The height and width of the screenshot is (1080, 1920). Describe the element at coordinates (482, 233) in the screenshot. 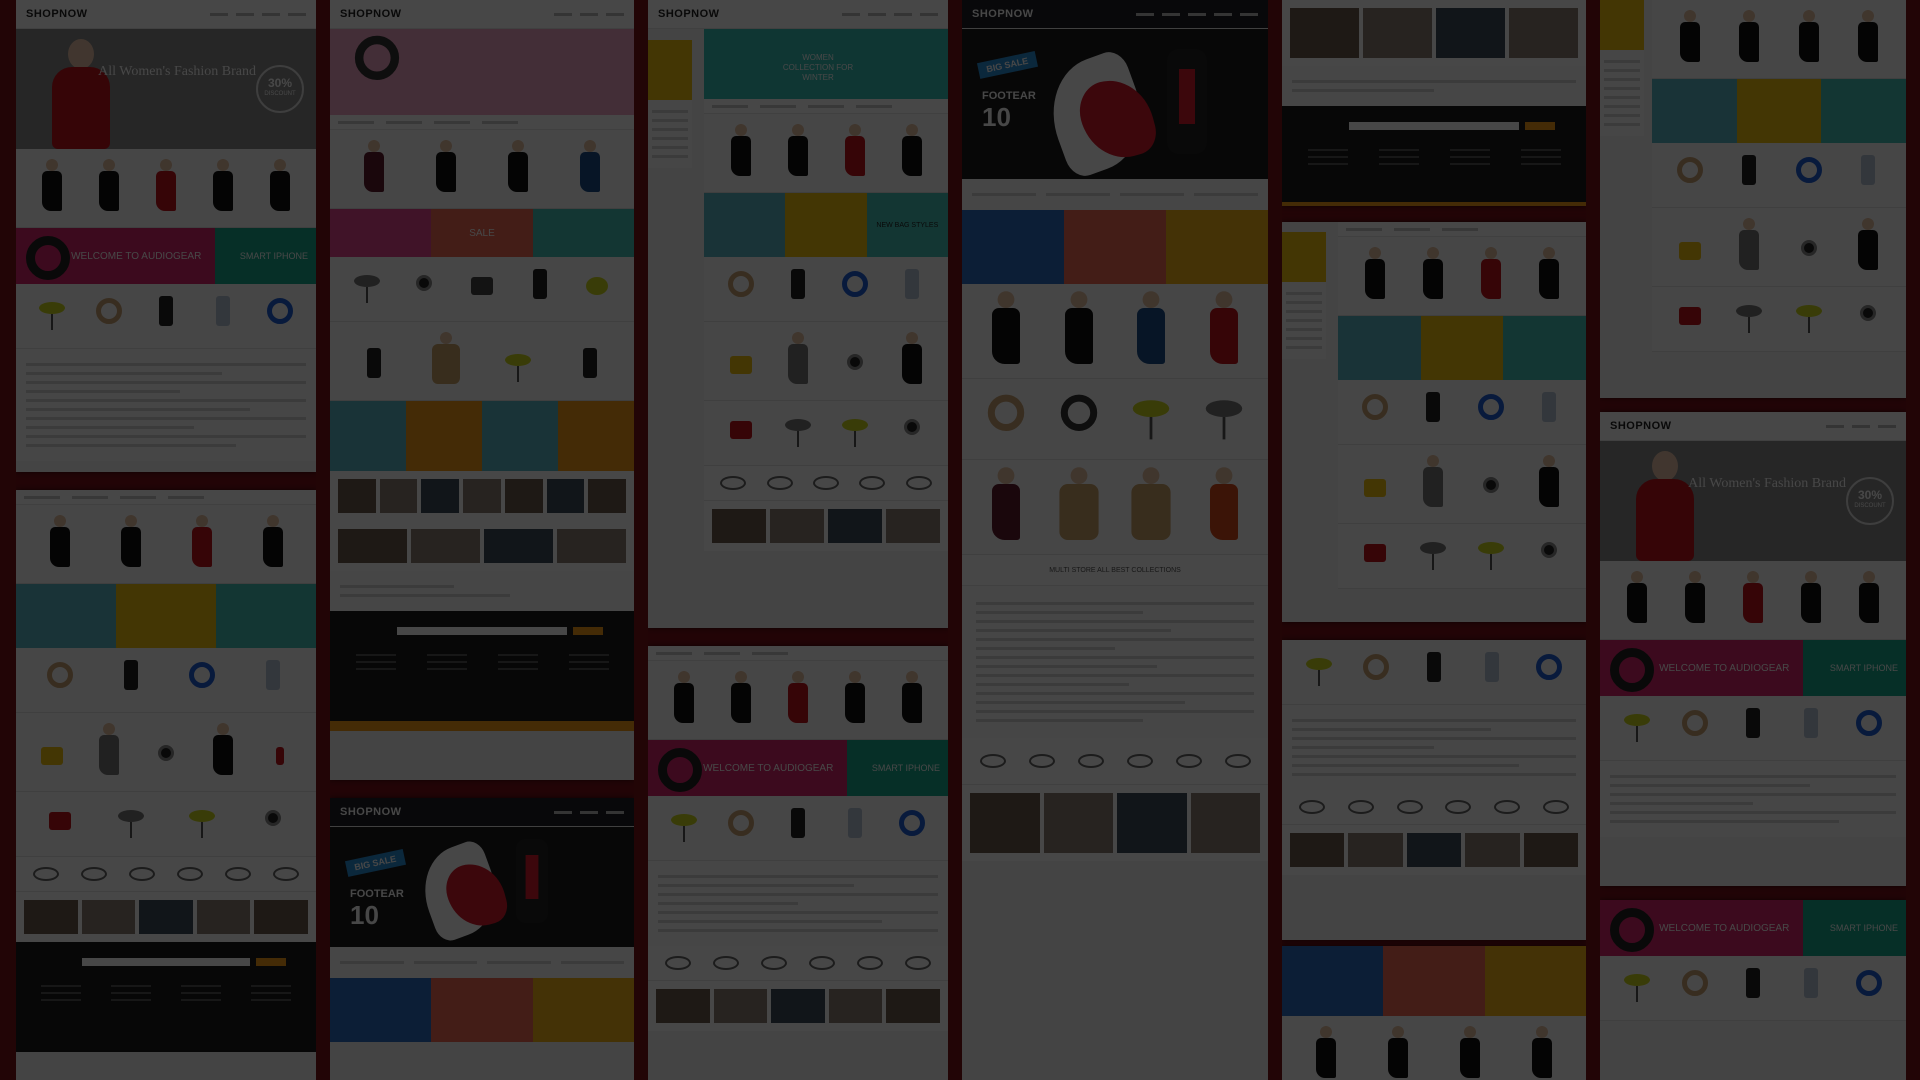

I see `sale-banner: SALE` at that location.